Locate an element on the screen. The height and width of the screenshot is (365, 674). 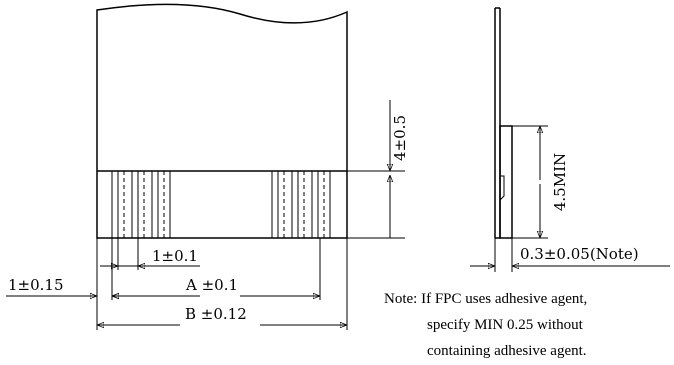
dim-span-b-label: B ±0.12 is located at coordinates (216, 314).